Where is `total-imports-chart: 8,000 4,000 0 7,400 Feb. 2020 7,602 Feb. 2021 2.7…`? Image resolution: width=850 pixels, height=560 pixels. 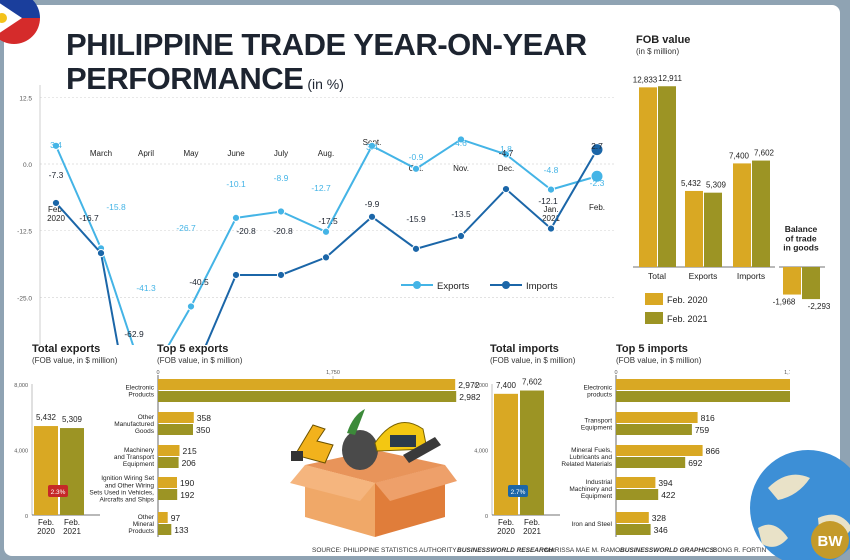
total-imports-chart: 8,000 4,000 0 7,400 Feb. 2020 7,602 Feb. 2021 2.7… is located at coordinates (517, 457).